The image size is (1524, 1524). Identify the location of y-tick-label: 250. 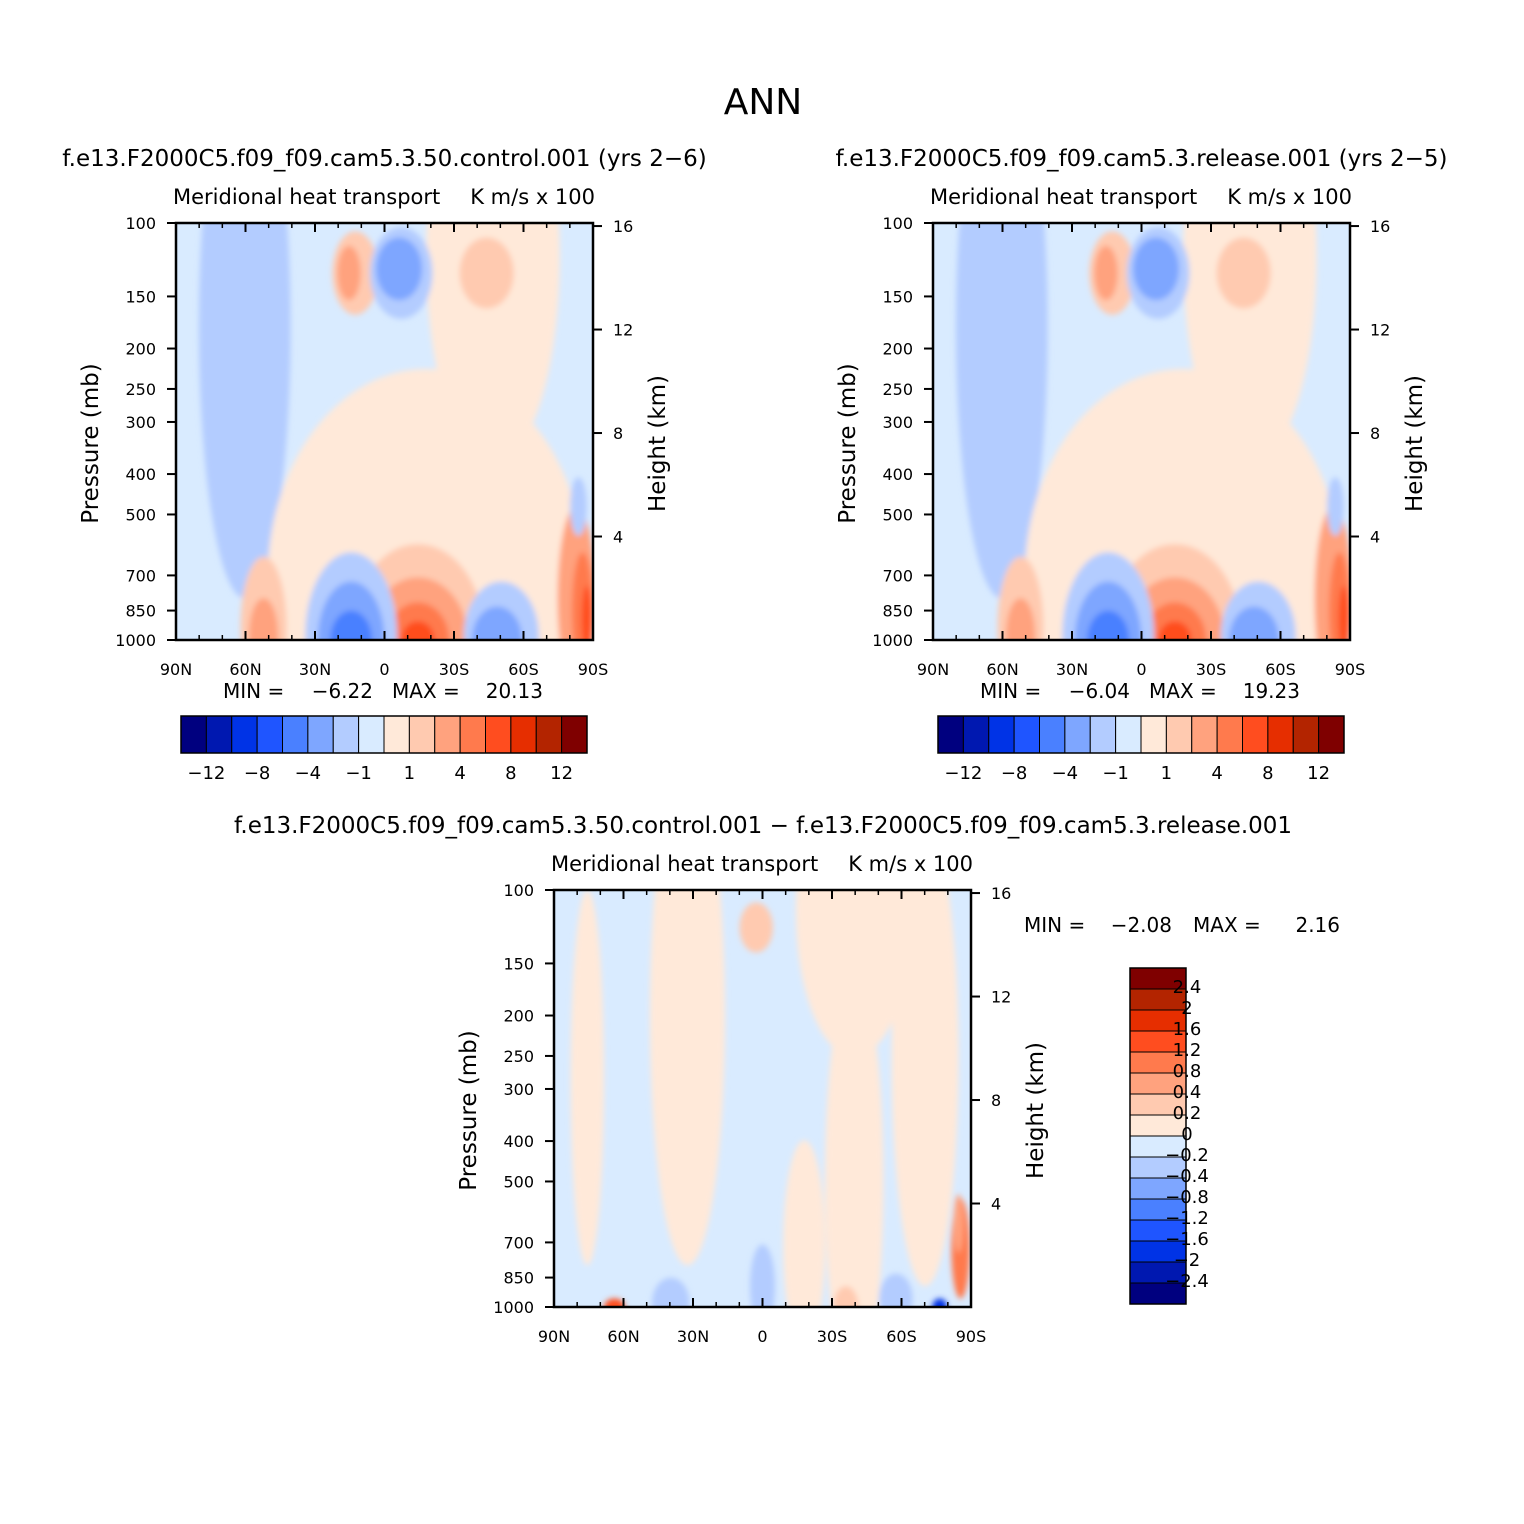
(140, 389).